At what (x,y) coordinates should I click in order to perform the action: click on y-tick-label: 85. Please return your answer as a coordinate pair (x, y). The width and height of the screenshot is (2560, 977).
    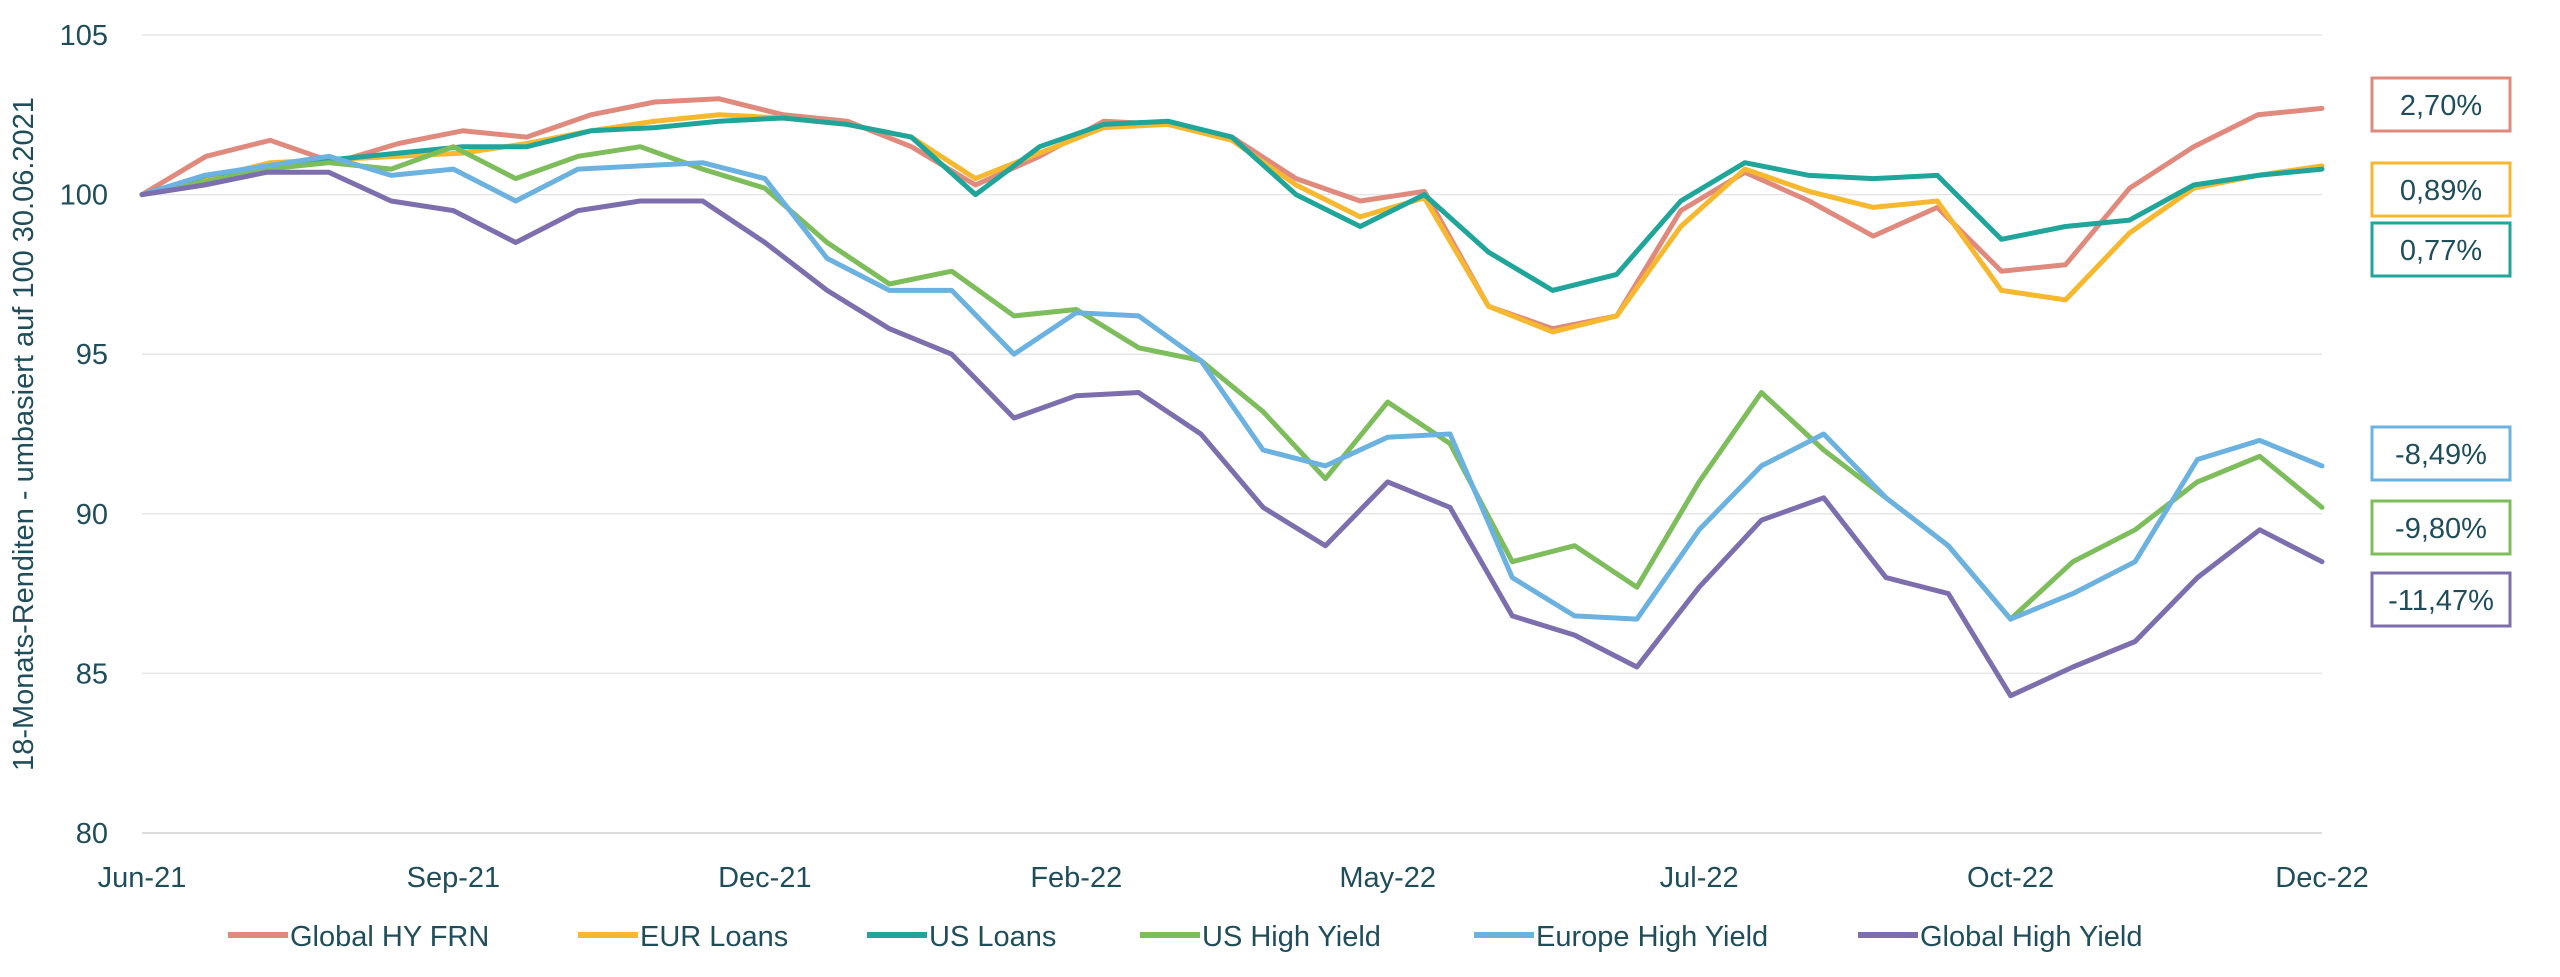
    Looking at the image, I should click on (92, 674).